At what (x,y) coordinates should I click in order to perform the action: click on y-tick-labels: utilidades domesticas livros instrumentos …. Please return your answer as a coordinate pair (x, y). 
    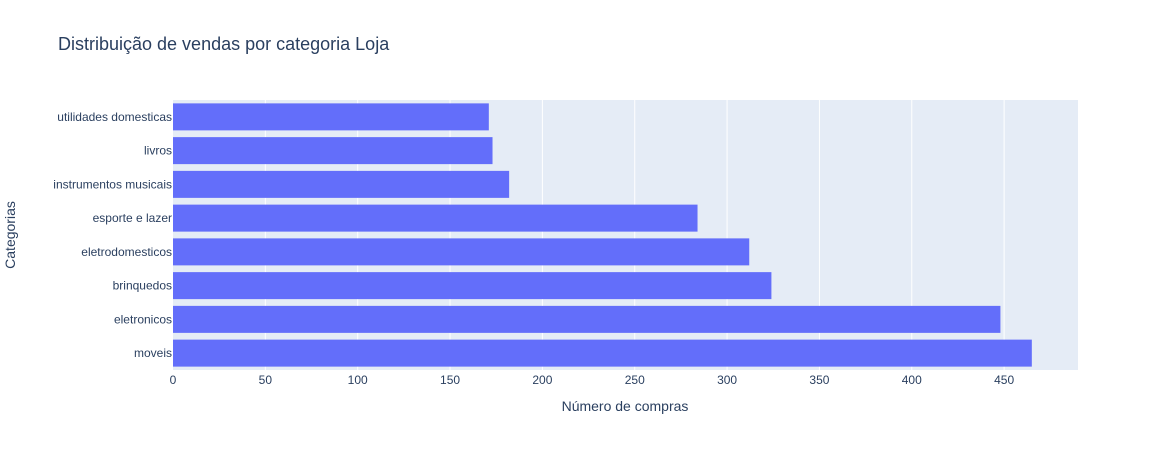
    Looking at the image, I should click on (112, 235).